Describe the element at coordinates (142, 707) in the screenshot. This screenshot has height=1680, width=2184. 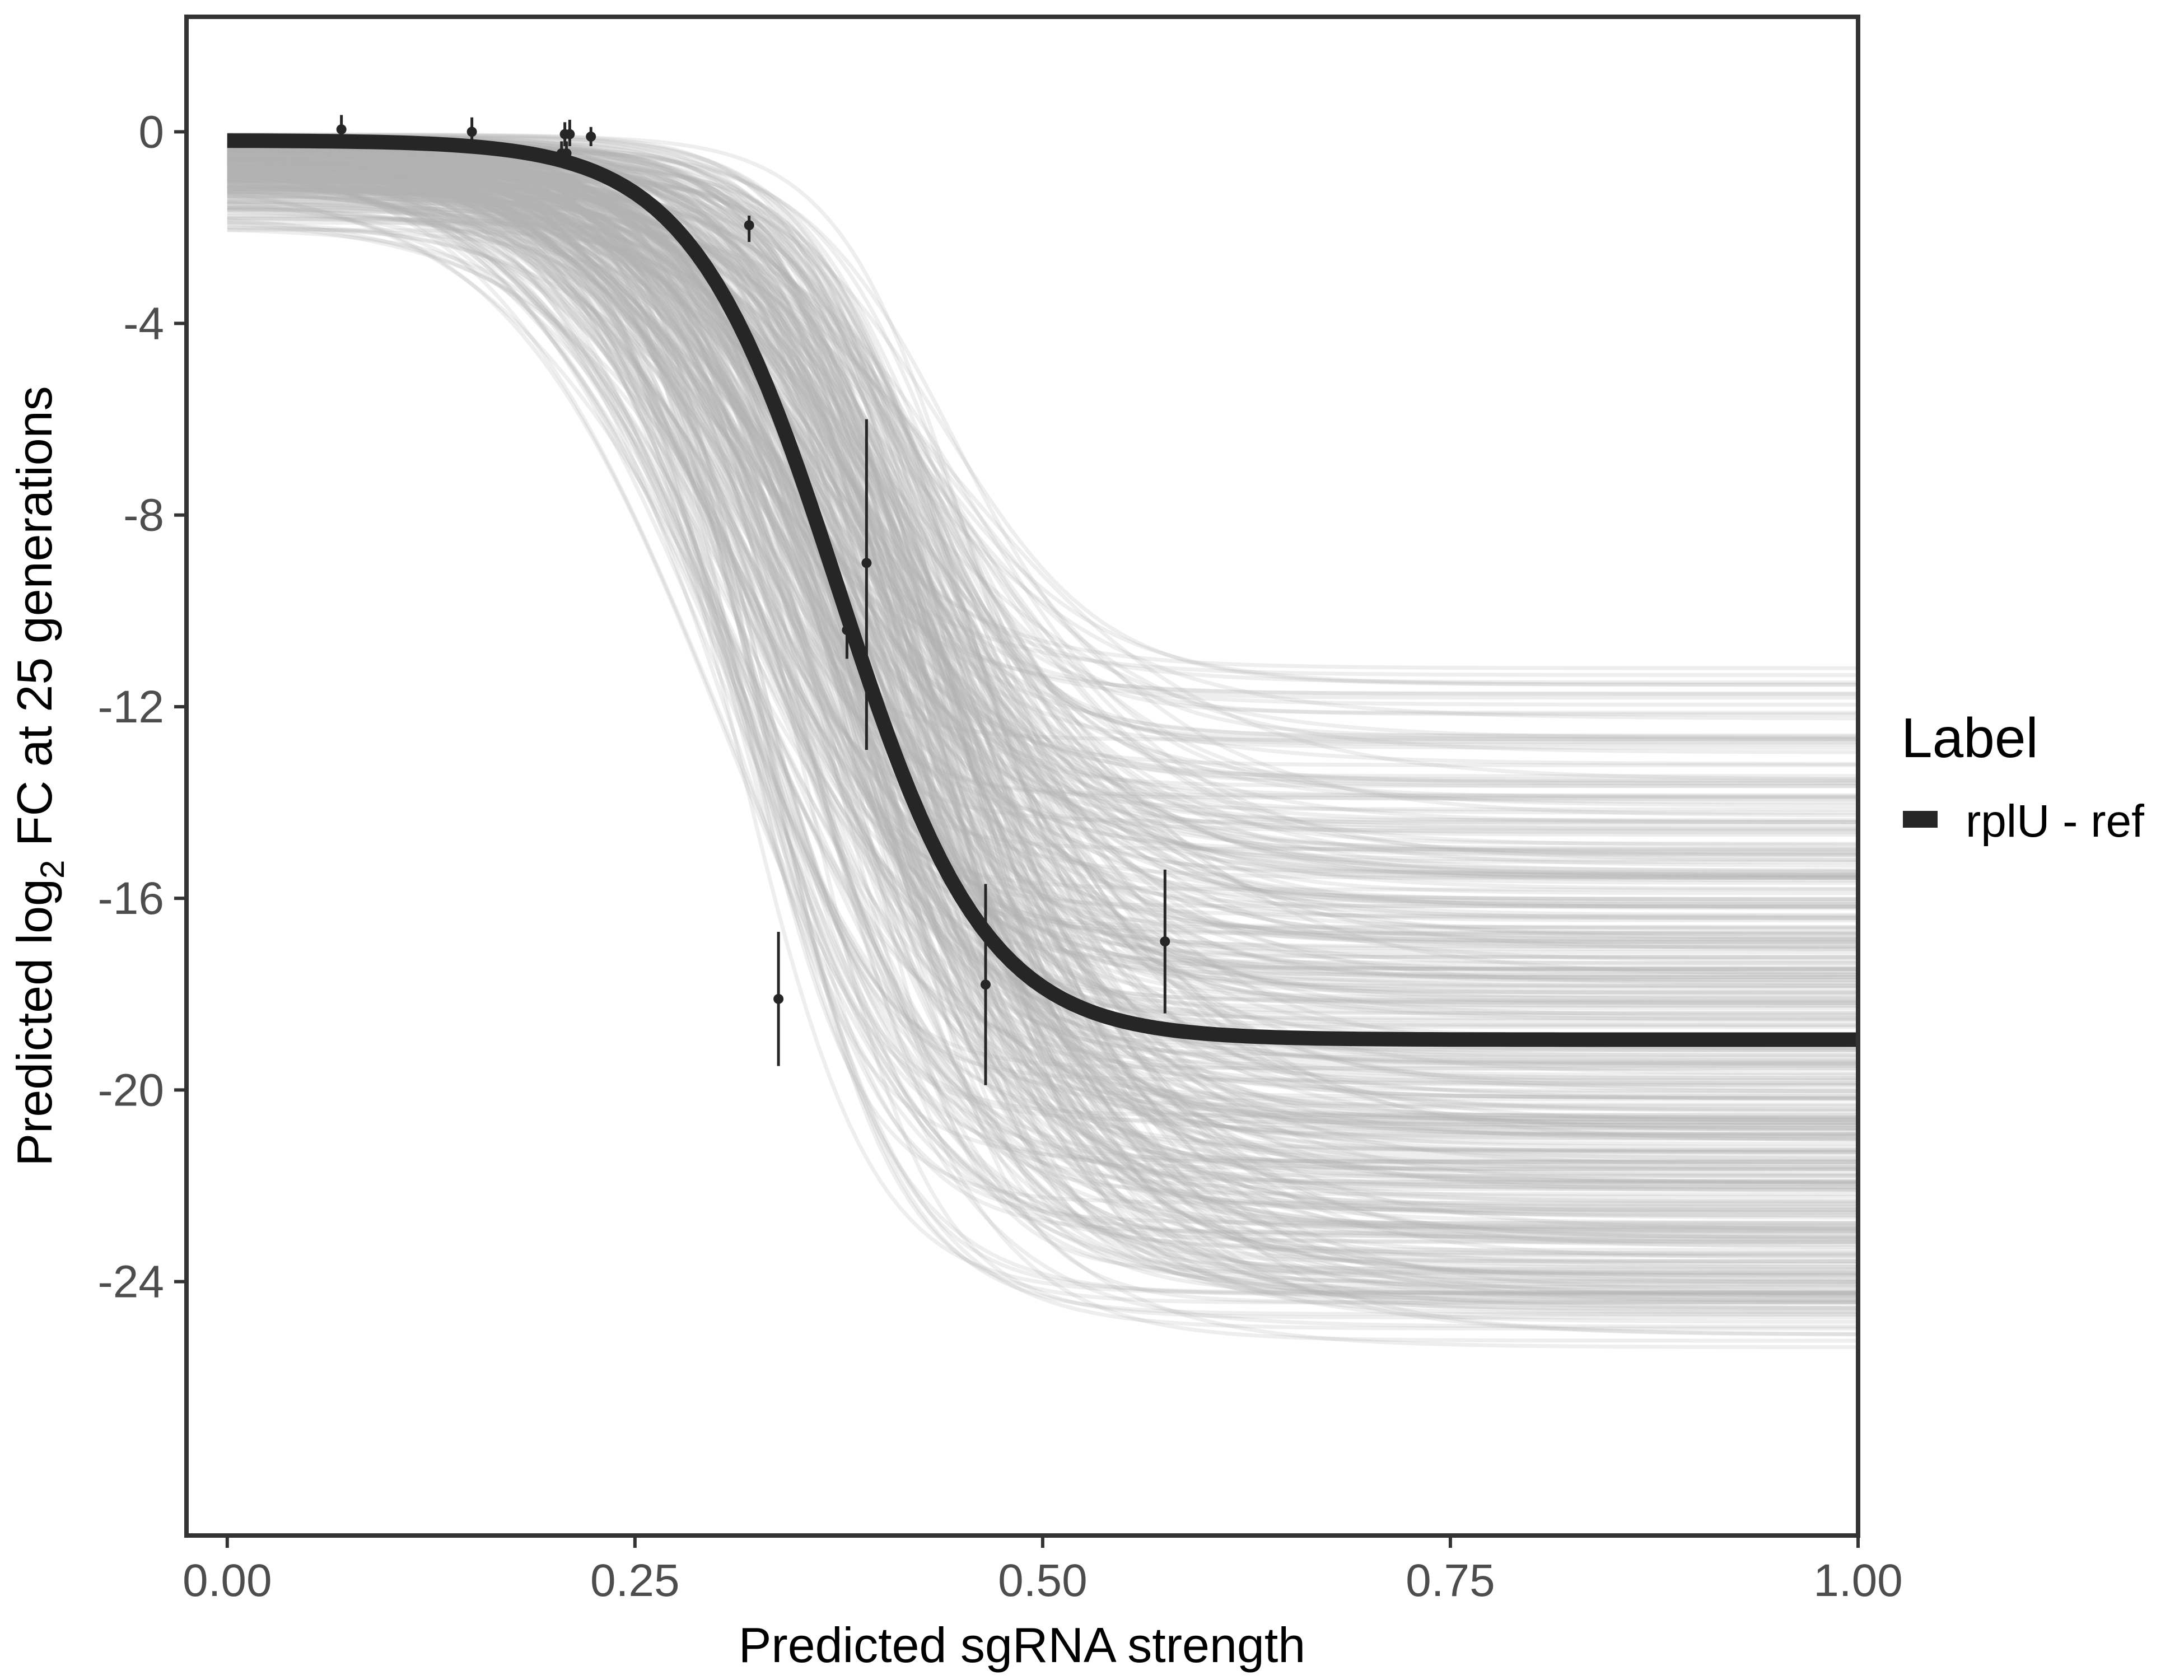
I see `y-axis: 0 -4 -8 -12 -16 -20 -24` at that location.